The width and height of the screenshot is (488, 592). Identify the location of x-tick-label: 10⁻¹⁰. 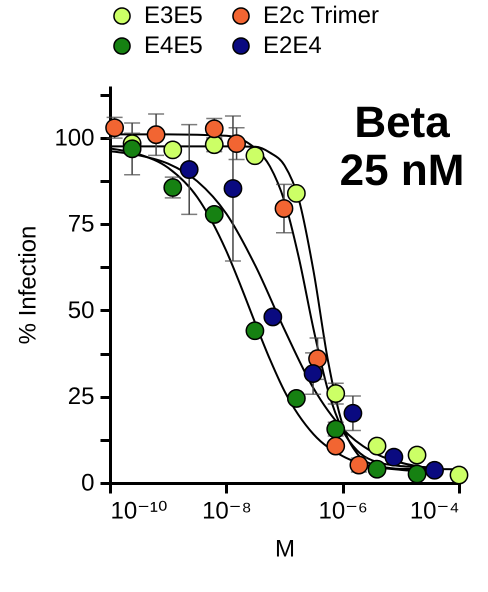
(139, 511).